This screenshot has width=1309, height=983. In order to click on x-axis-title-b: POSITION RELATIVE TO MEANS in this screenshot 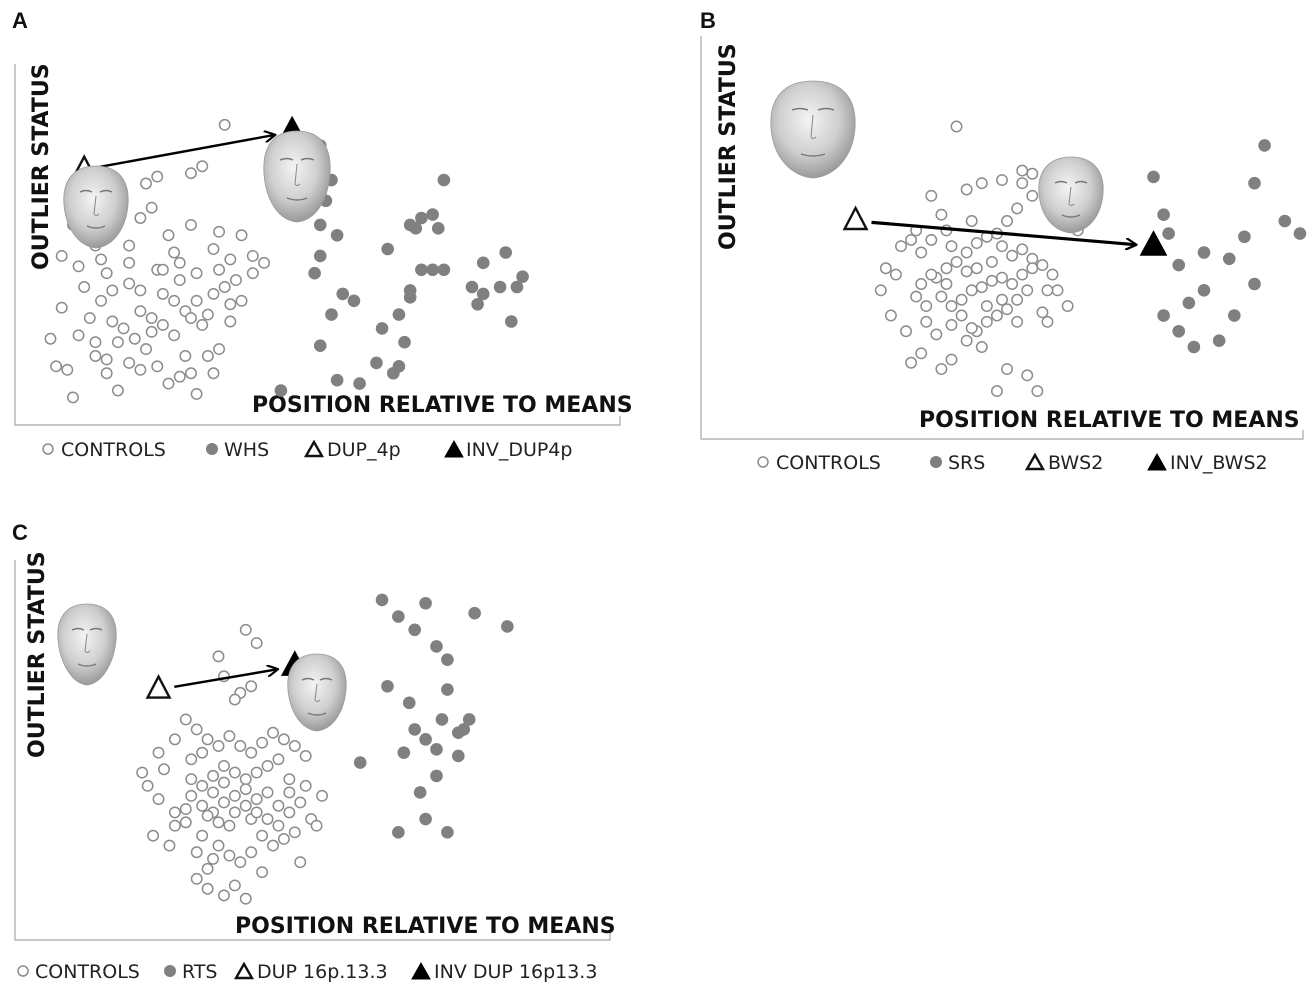, I will do `click(1109, 420)`.